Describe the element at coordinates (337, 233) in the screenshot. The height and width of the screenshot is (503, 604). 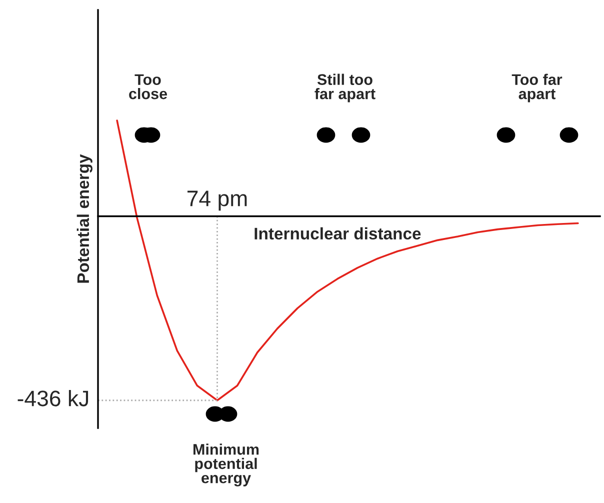
I see `x-axis-title: Internuclear distance` at that location.